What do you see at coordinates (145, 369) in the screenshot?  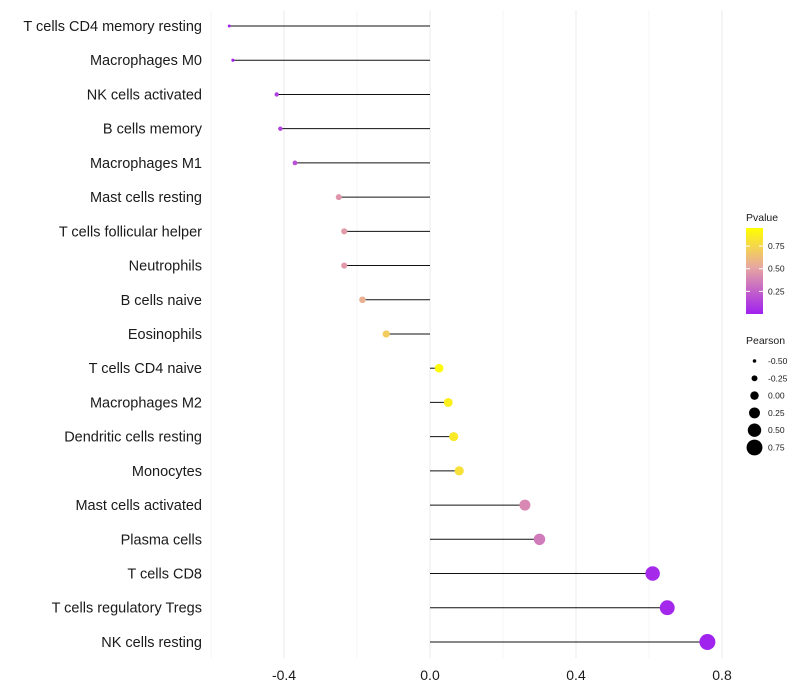 I see `category-label: T cells CD4 naive` at bounding box center [145, 369].